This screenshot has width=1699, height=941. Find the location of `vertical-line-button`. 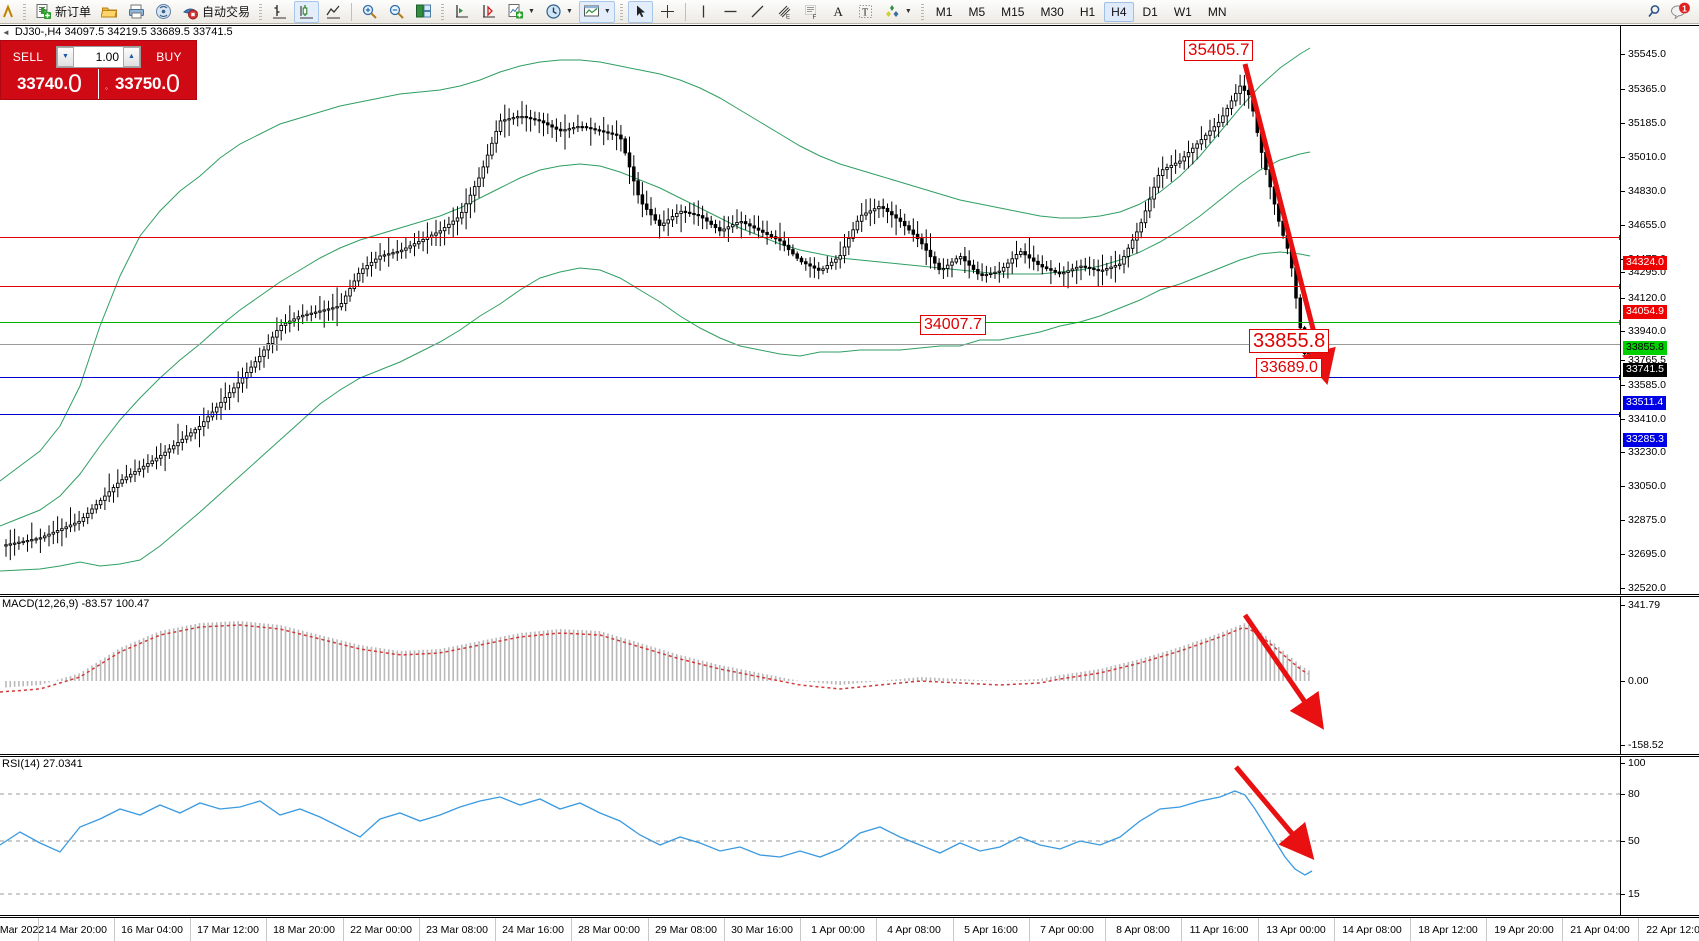

vertical-line-button is located at coordinates (703, 12).